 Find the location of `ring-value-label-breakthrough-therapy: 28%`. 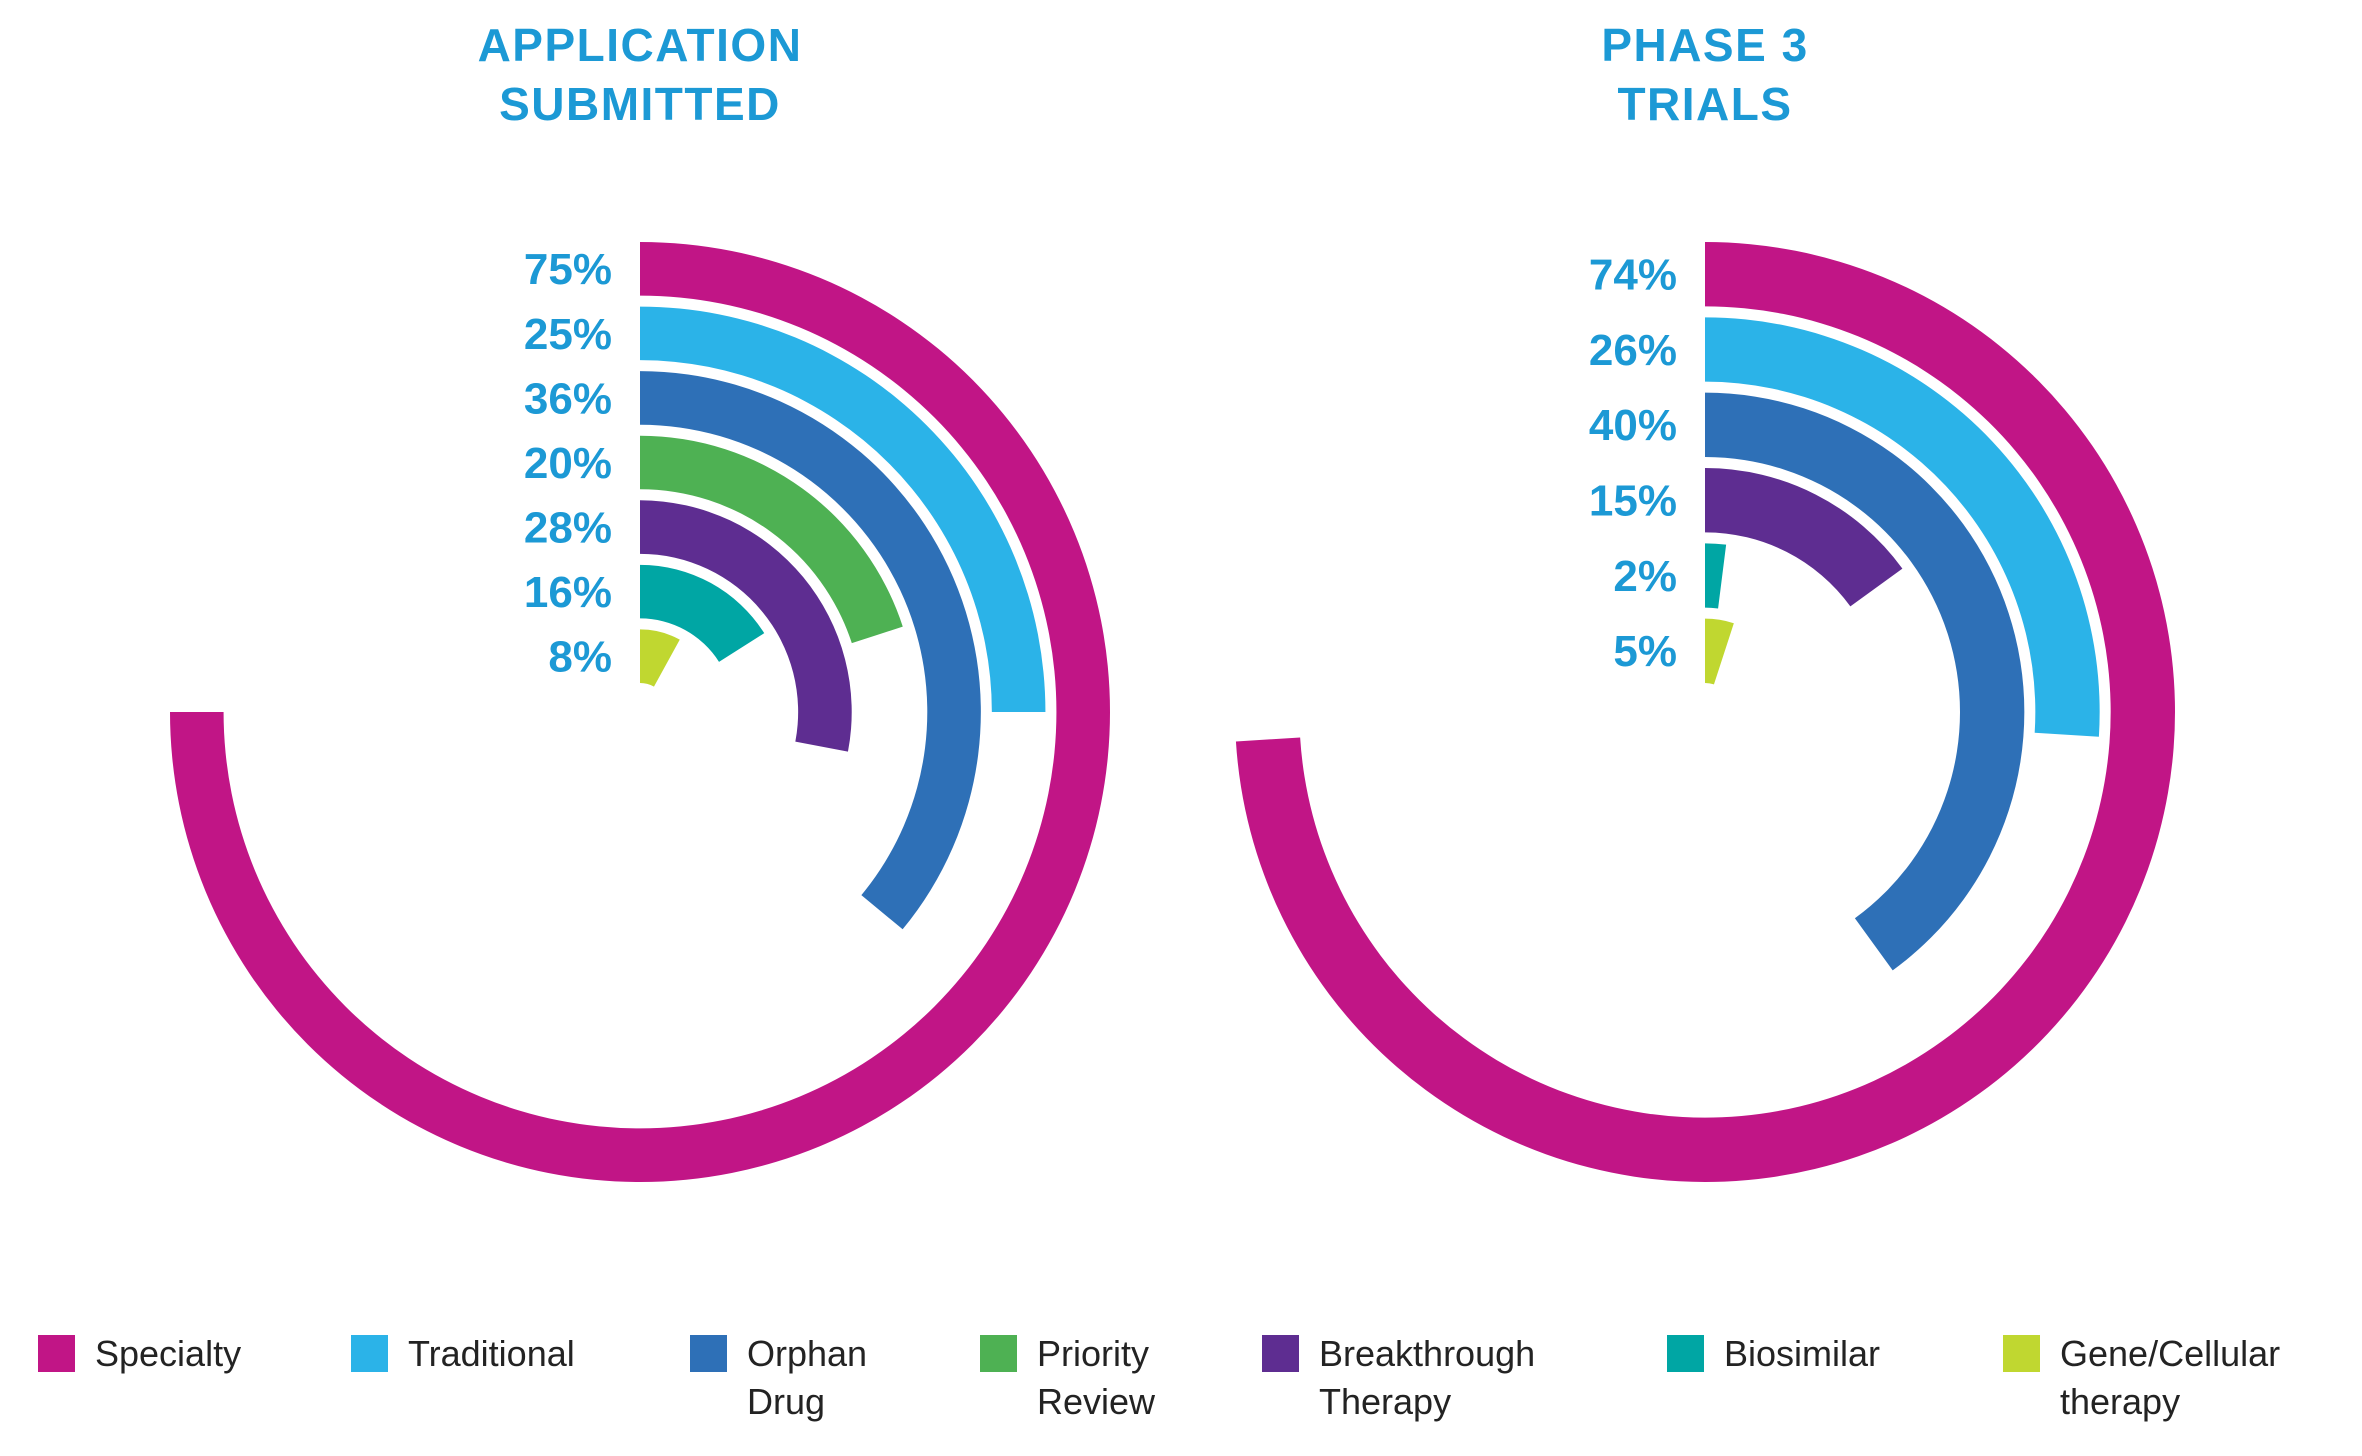

ring-value-label-breakthrough-therapy: 28% is located at coordinates (568, 527).